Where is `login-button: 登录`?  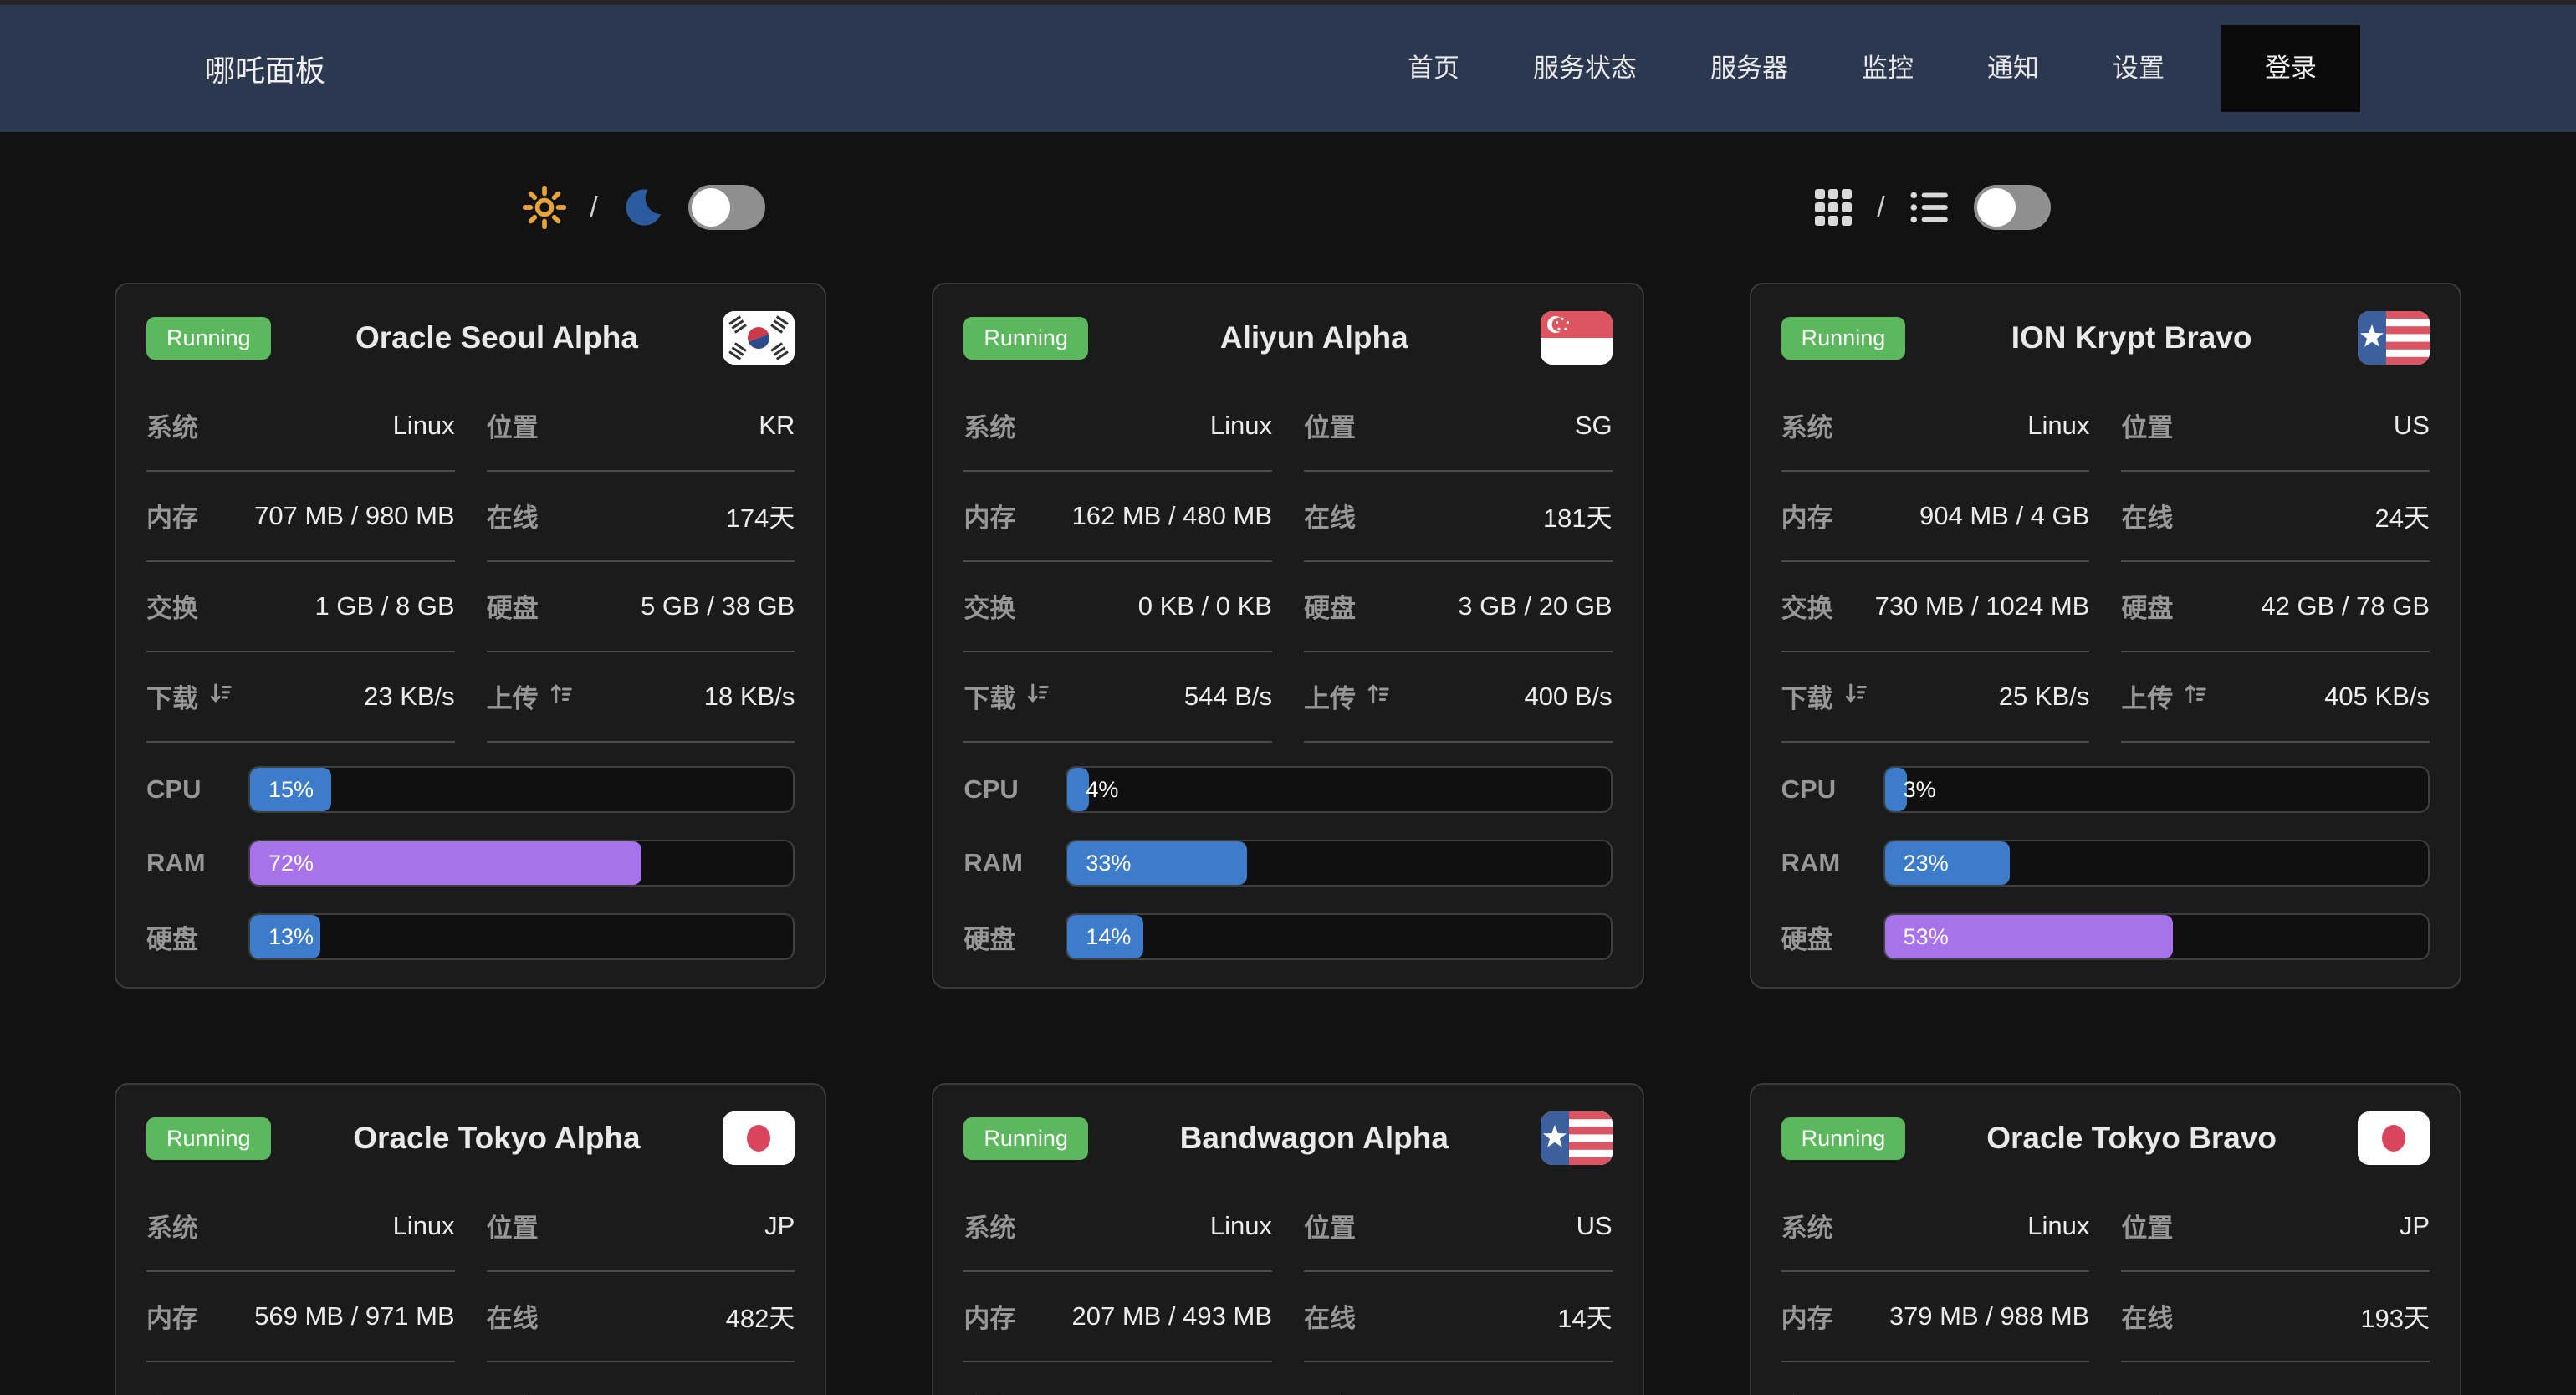
login-button: 登录 is located at coordinates (2290, 68).